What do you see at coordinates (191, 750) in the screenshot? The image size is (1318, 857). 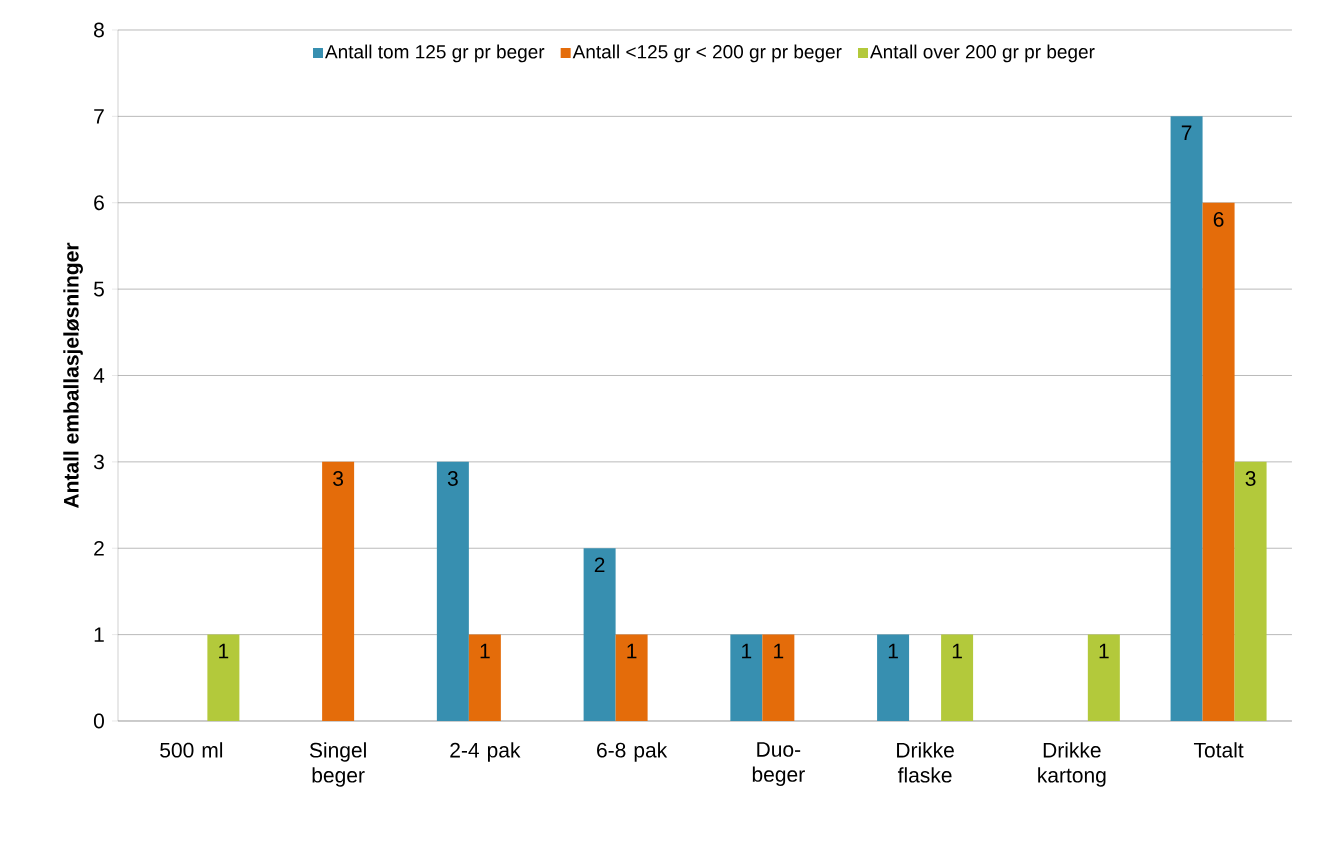 I see `x-tick-label: 500 ml` at bounding box center [191, 750].